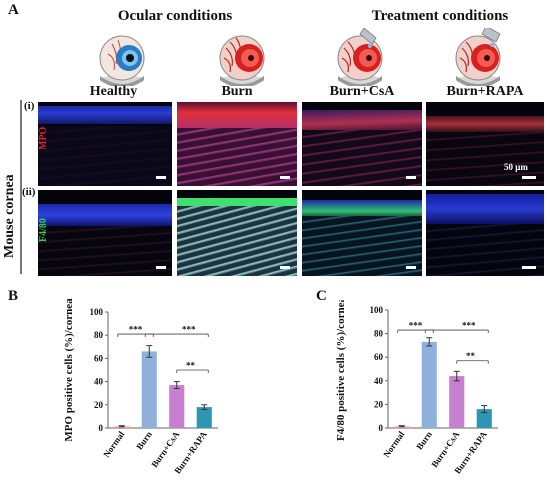 Image resolution: width=550 pixels, height=484 pixels. I want to click on column-title-burn-rapa: Burn+RAPA, so click(485, 91).